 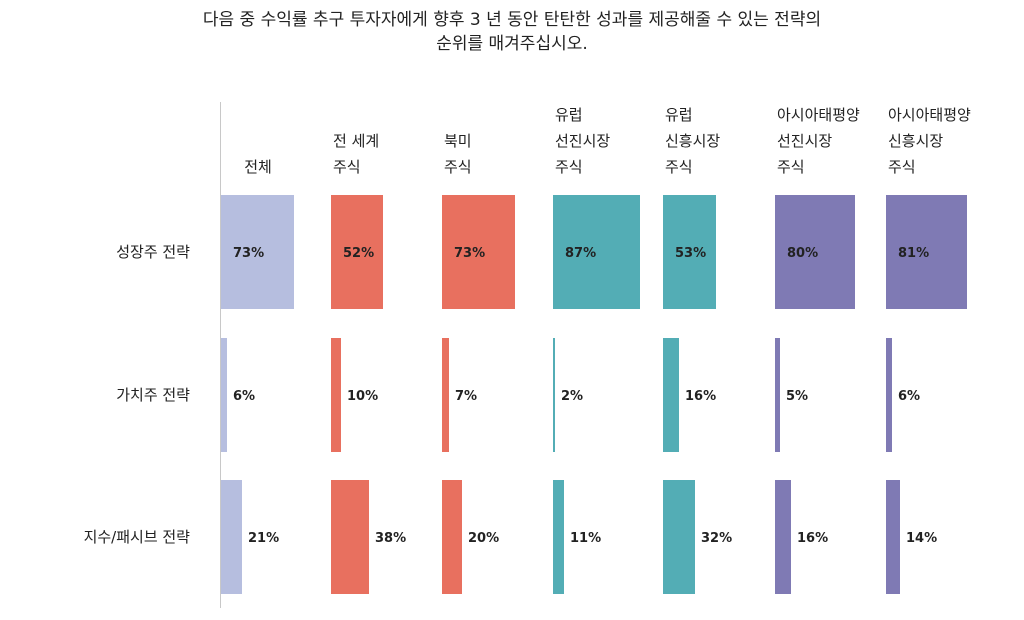 I want to click on data-label: 14%, so click(x=921, y=538).